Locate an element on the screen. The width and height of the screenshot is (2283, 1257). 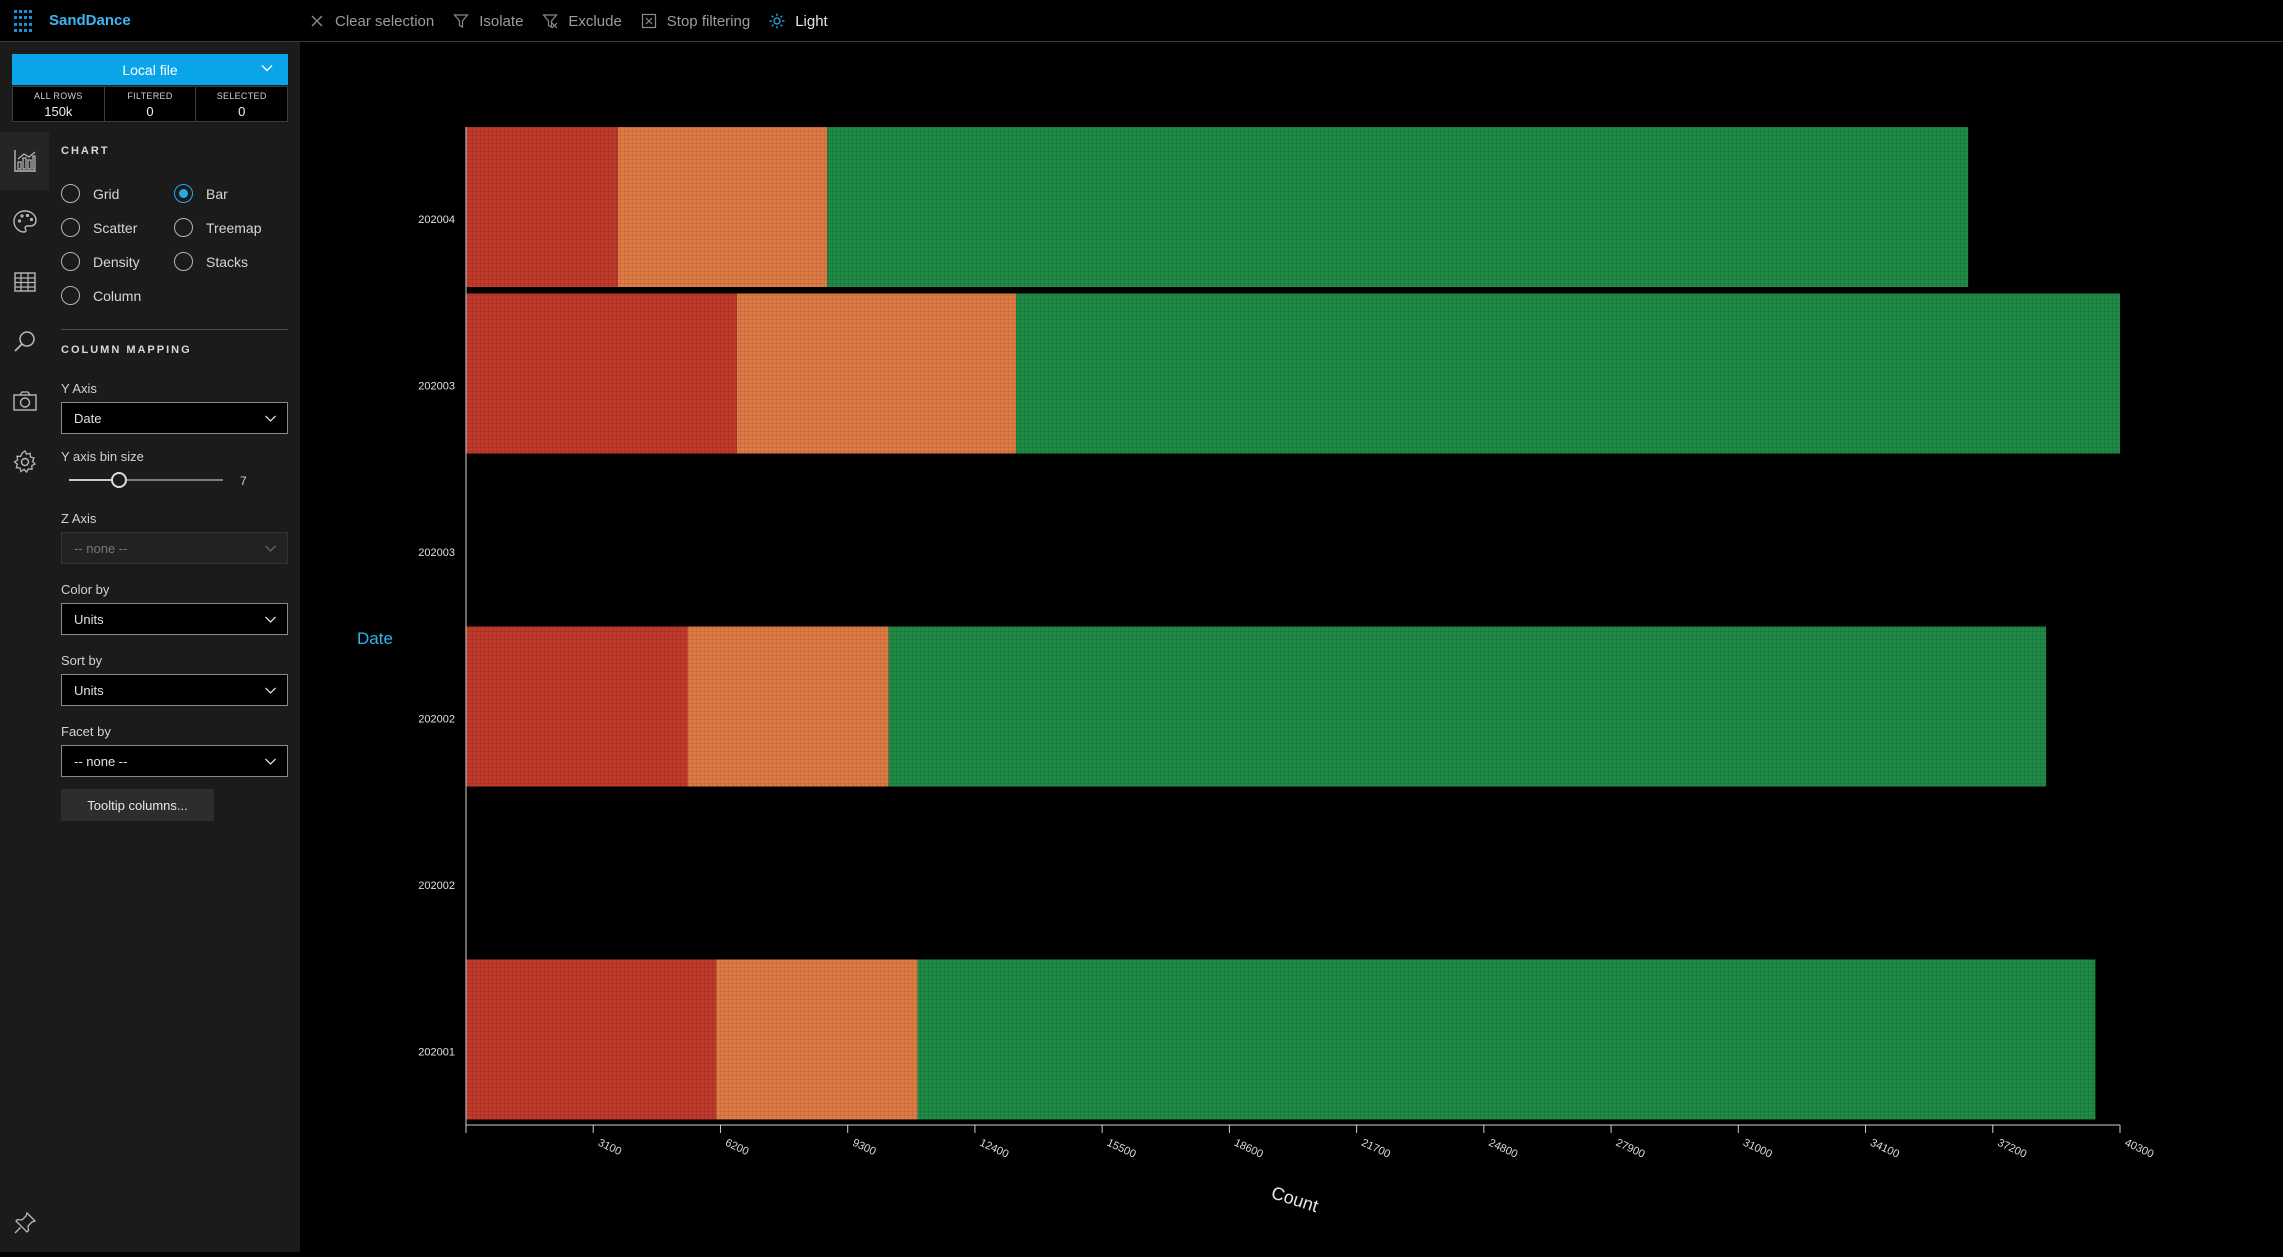
chart-type-grid: Grid is located at coordinates (90, 193).